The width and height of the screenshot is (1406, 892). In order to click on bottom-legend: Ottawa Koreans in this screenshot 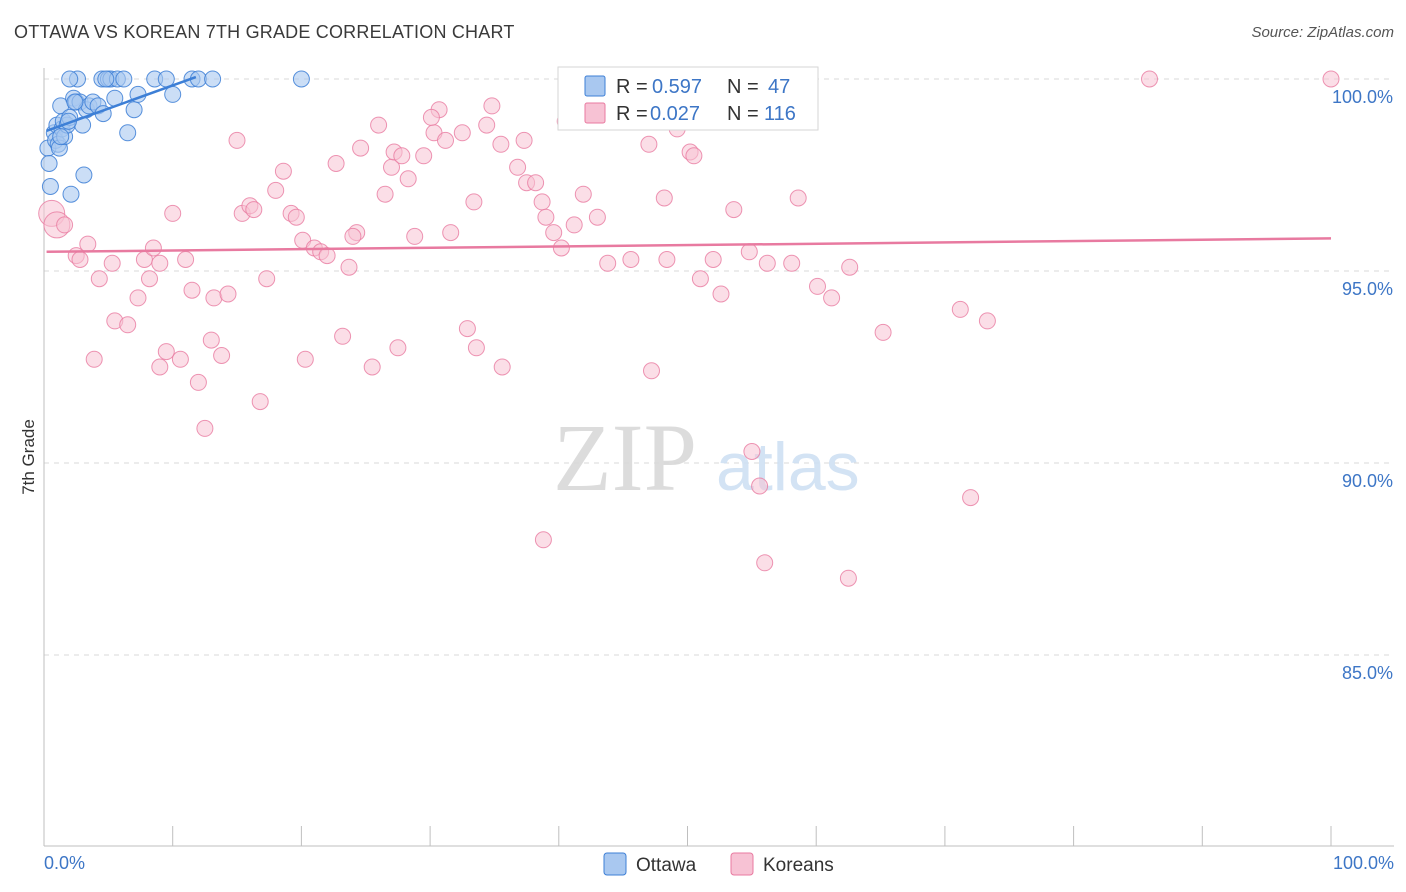, I will do `click(718, 864)`.